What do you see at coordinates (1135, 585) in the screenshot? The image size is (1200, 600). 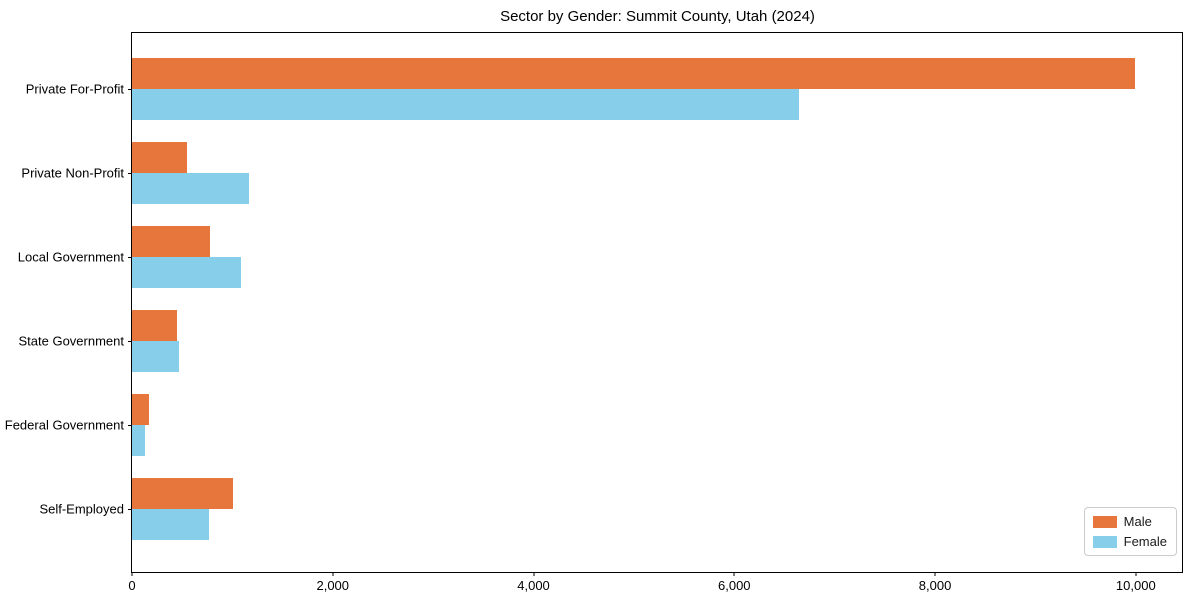 I see `x-tick-label-5: 10,000` at bounding box center [1135, 585].